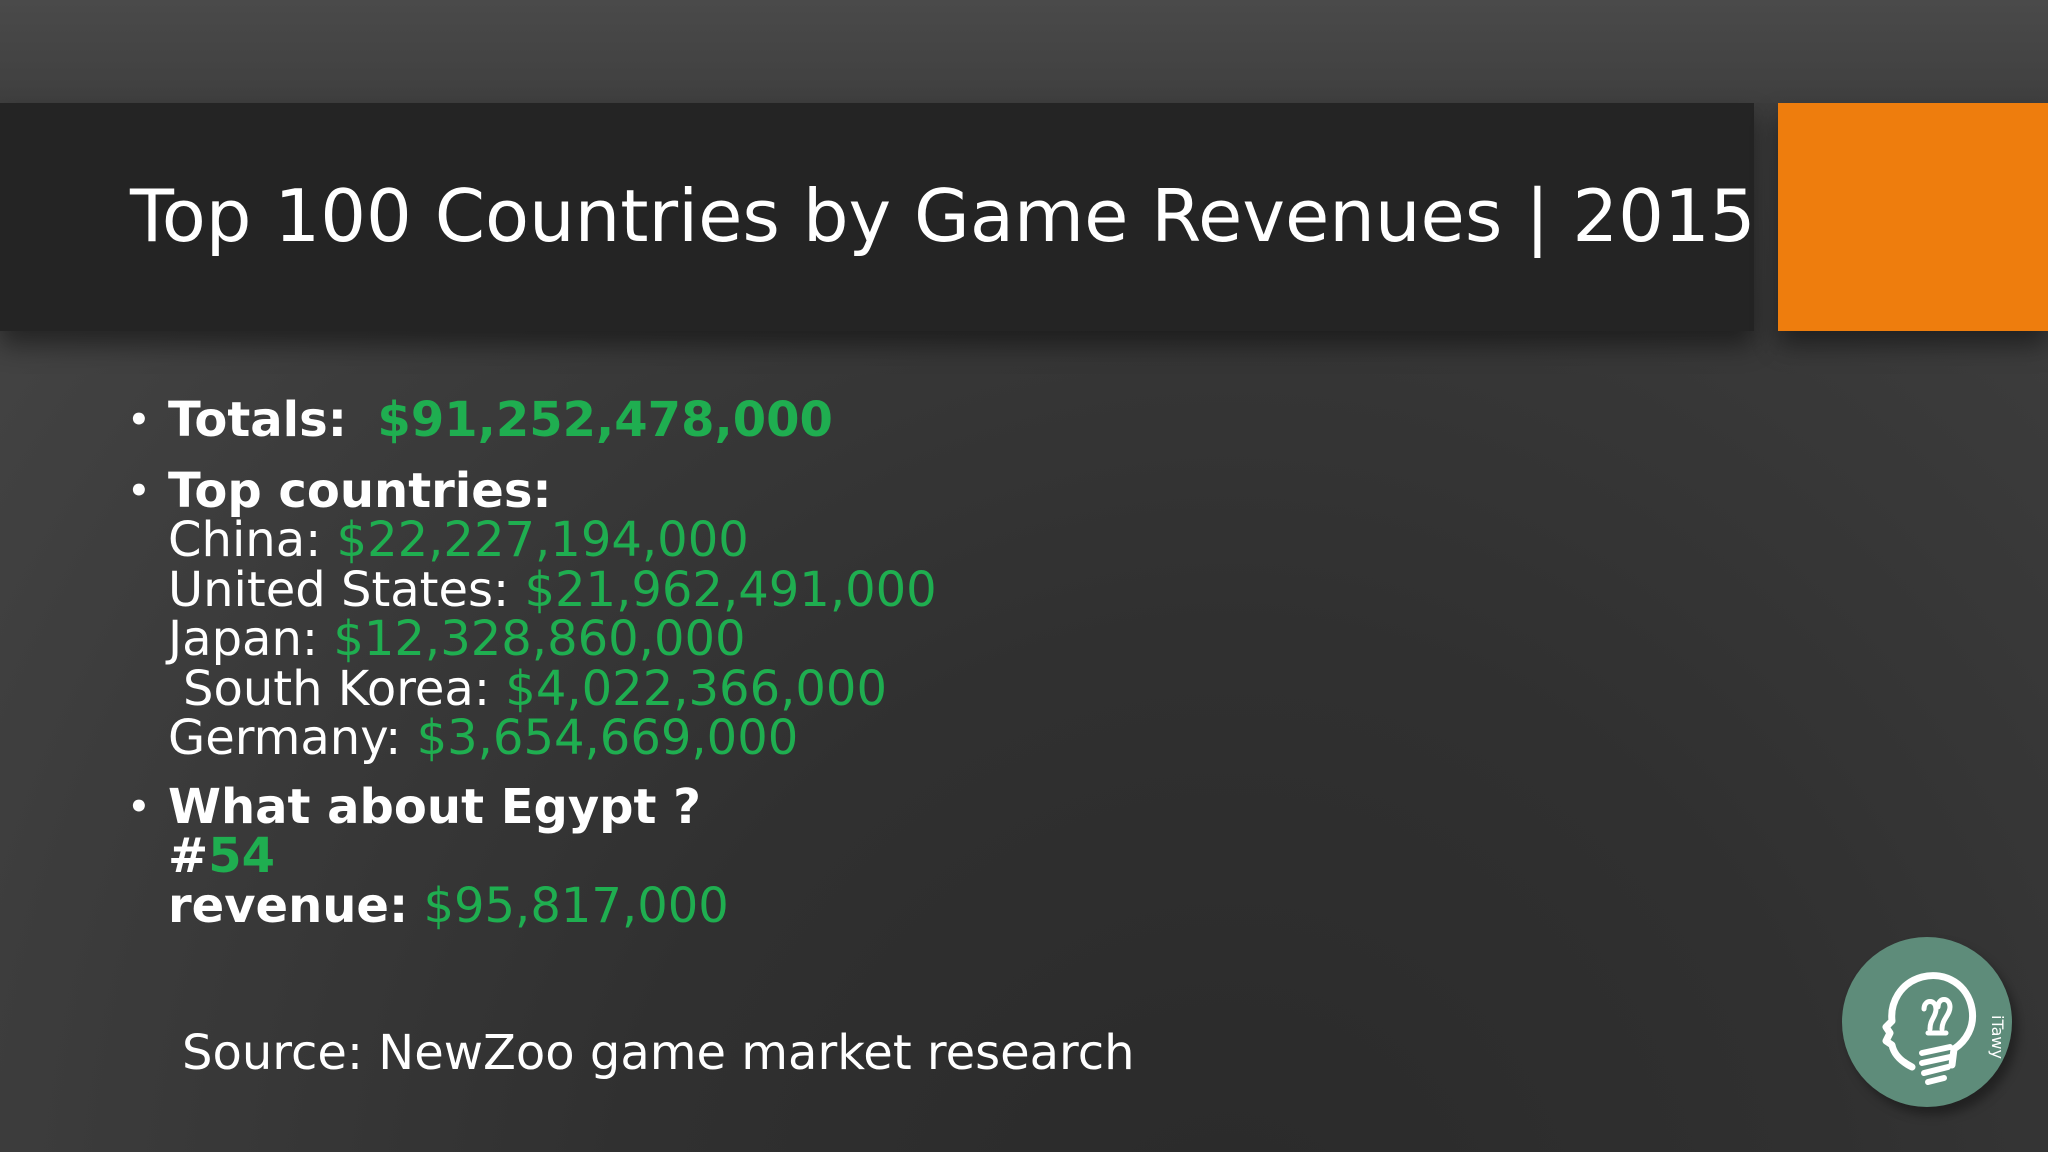 The height and width of the screenshot is (1152, 2048). Describe the element at coordinates (1997, 1037) in the screenshot. I see `logo-text: iTawy` at that location.